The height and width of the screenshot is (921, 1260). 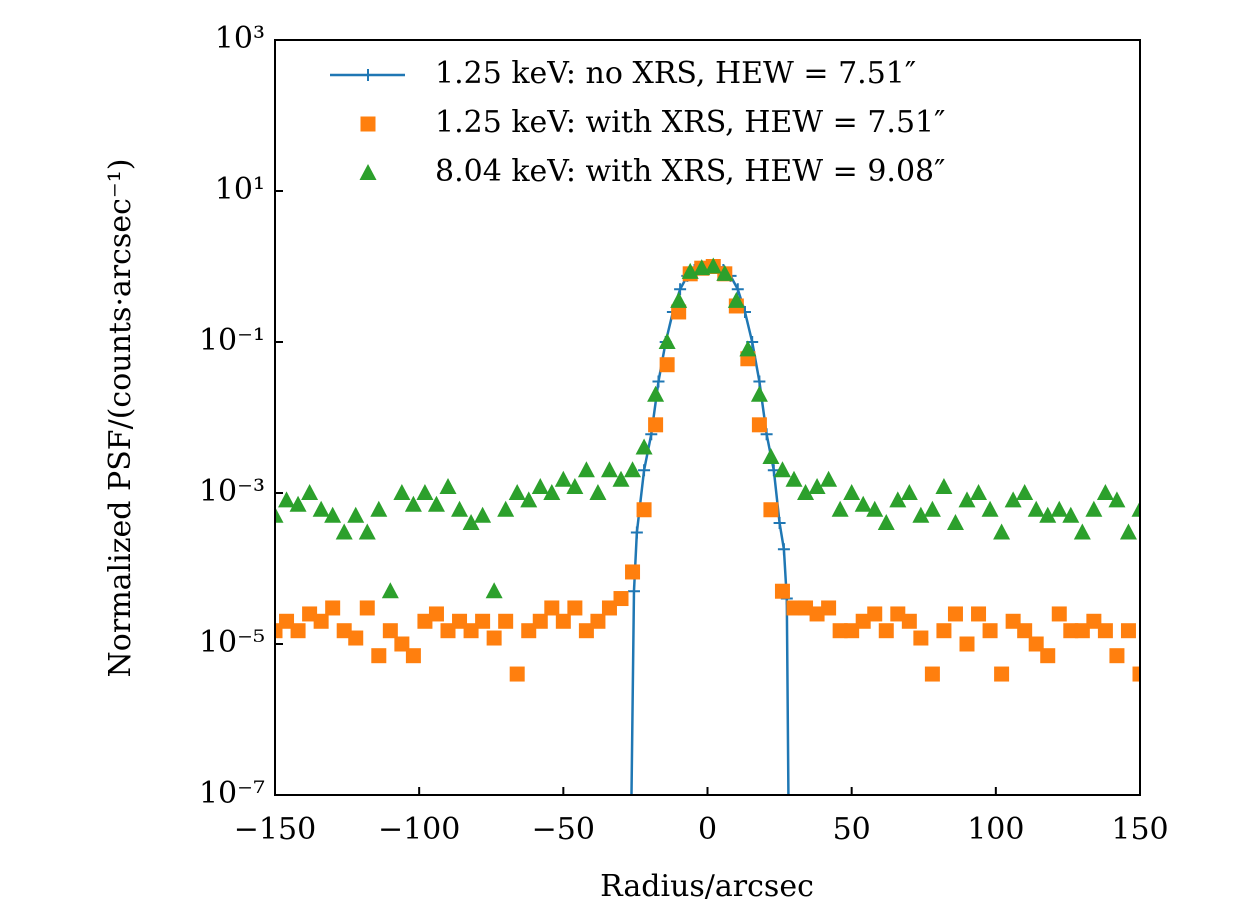 I want to click on y-tick-label: 10⁻⁷, so click(x=232, y=793).